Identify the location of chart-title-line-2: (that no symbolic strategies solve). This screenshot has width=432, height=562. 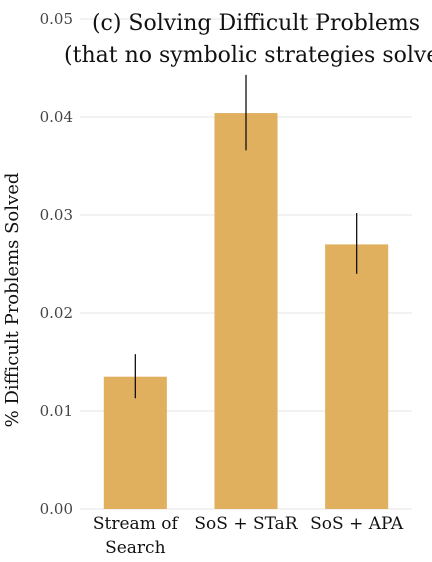
(248, 55).